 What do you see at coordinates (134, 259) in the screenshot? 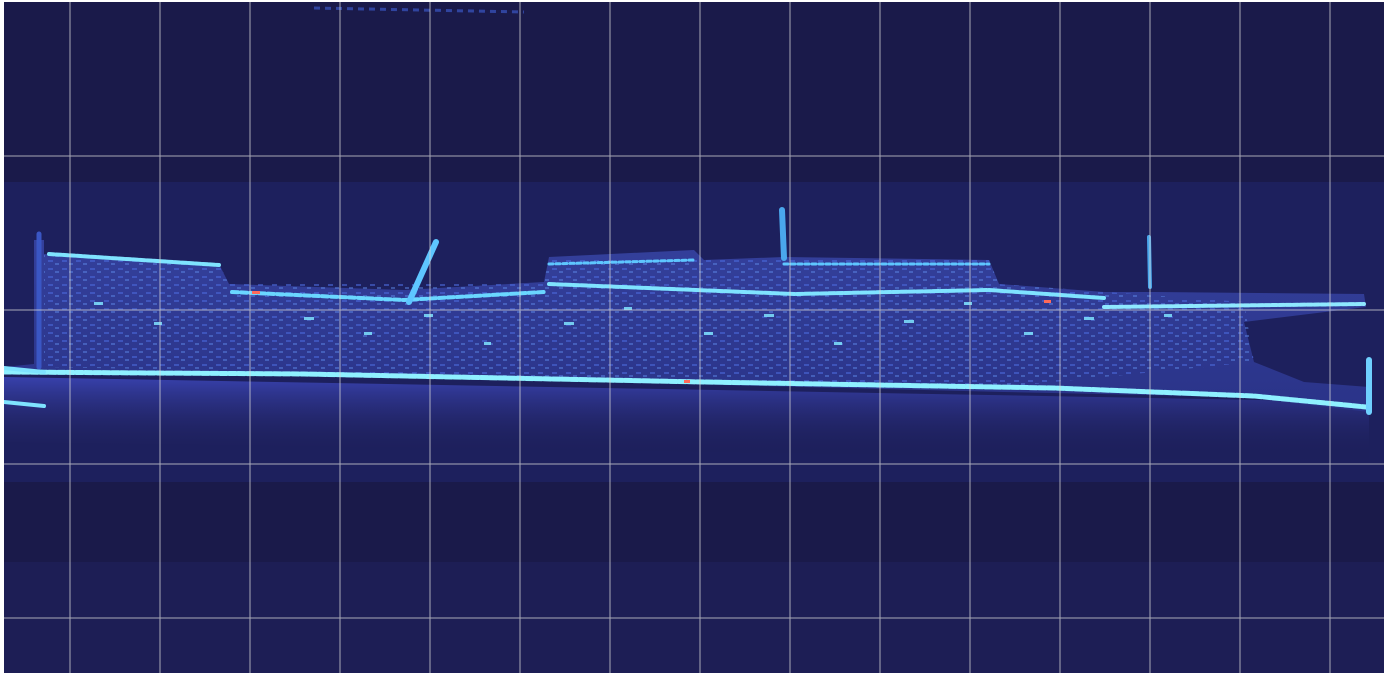
I see `deck-echo-bow` at bounding box center [134, 259].